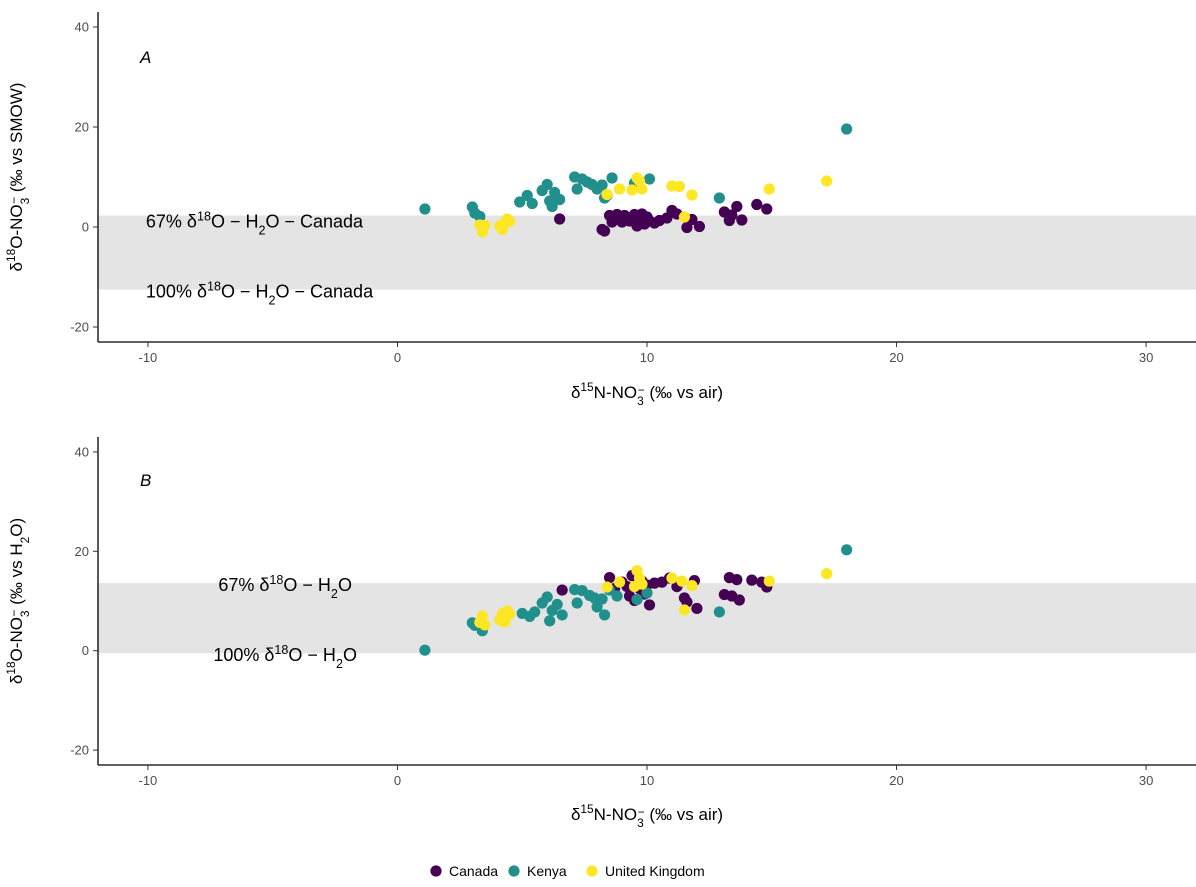  Describe the element at coordinates (145, 57) in the screenshot. I see `panel-label: A` at that location.